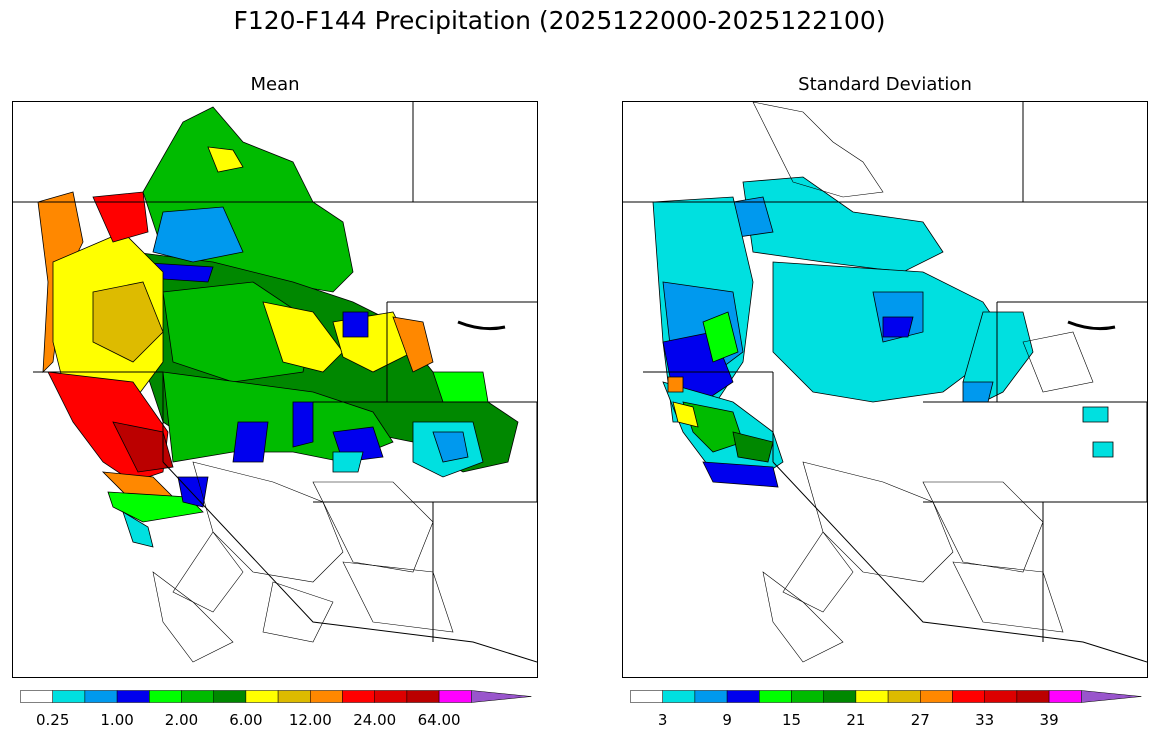 Image resolution: width=1159 pixels, height=741 pixels. What do you see at coordinates (355, 324) in the screenshot?
I see `region-wy-blue` at bounding box center [355, 324].